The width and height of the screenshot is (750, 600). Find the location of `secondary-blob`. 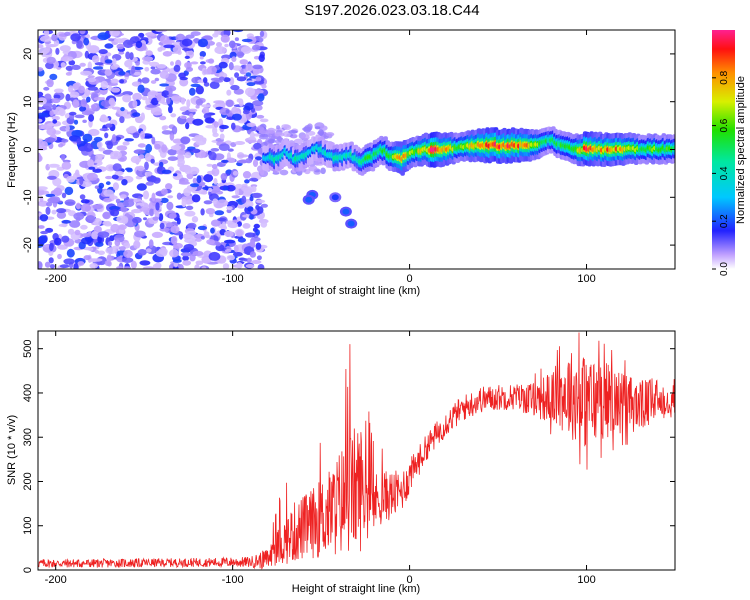

secondary-blob is located at coordinates (335, 197).